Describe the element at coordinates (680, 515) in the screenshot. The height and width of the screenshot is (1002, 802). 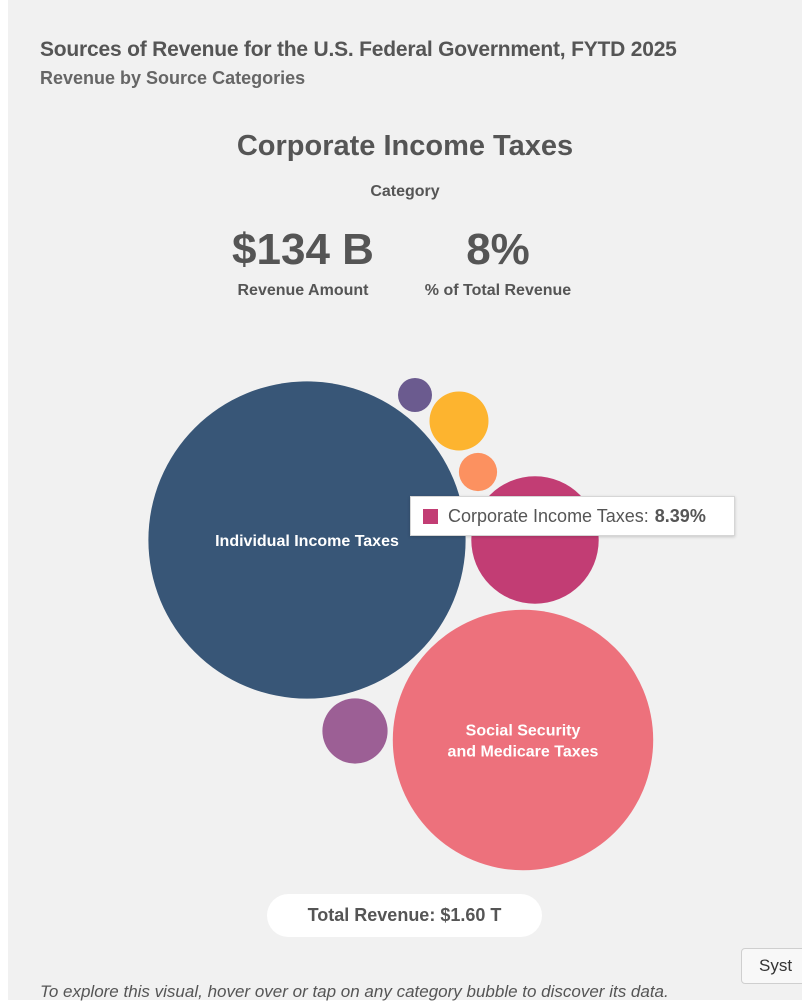
I see `tooltip-value: 8.39%` at that location.